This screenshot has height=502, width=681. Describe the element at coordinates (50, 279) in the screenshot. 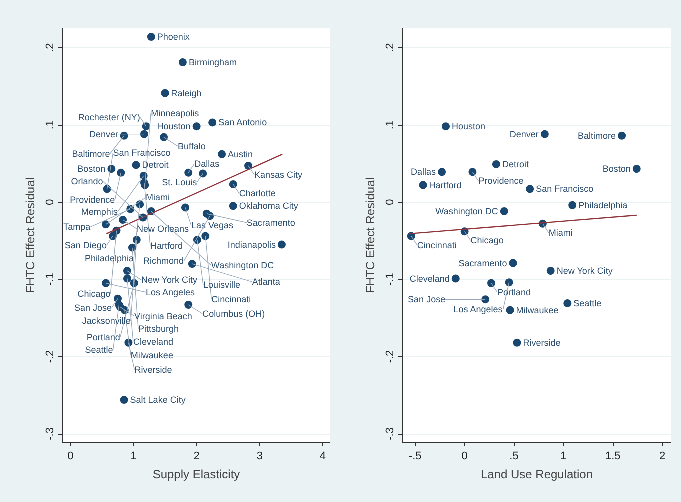

I see `y-tick-label: -.1` at that location.